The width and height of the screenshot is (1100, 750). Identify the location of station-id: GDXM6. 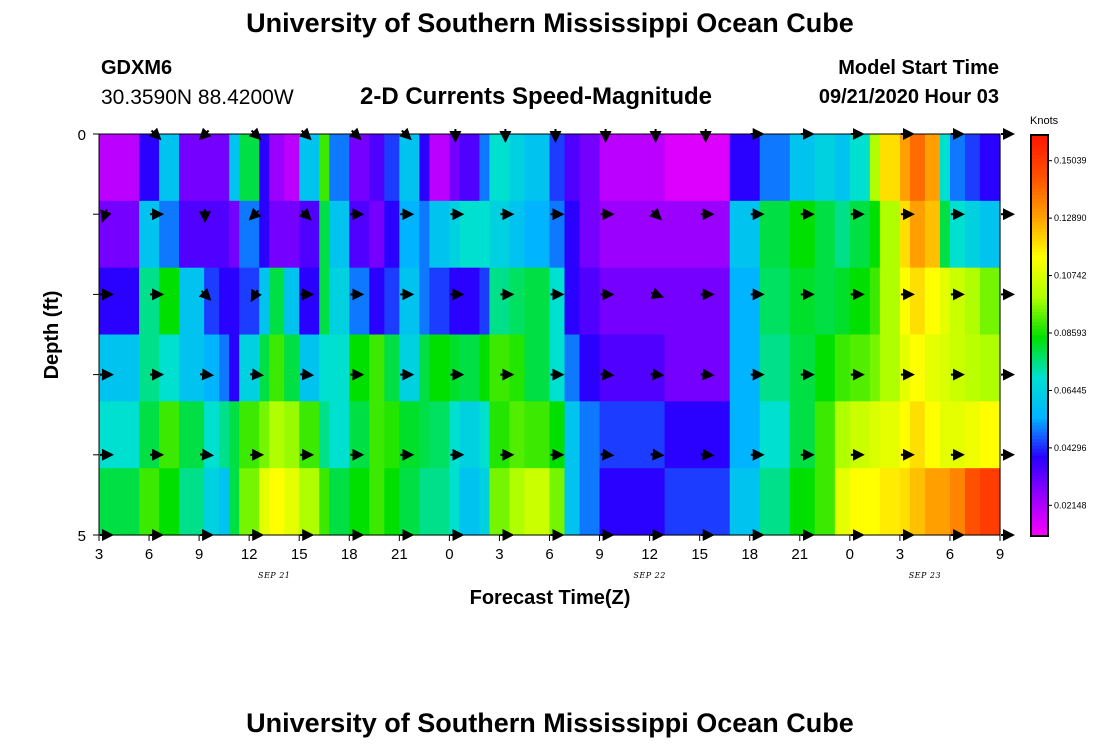
(137, 68).